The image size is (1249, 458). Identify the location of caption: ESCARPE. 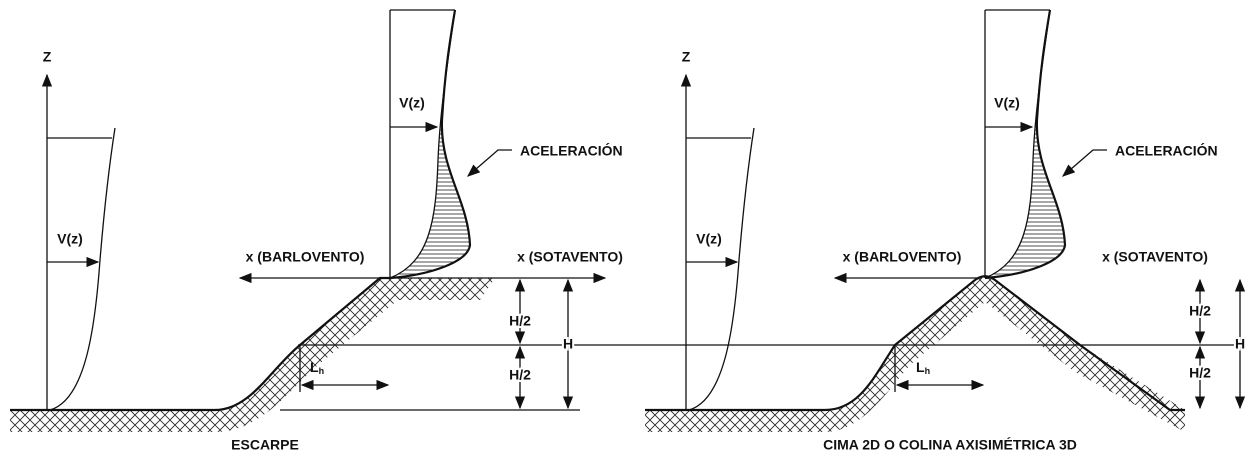
(265, 445).